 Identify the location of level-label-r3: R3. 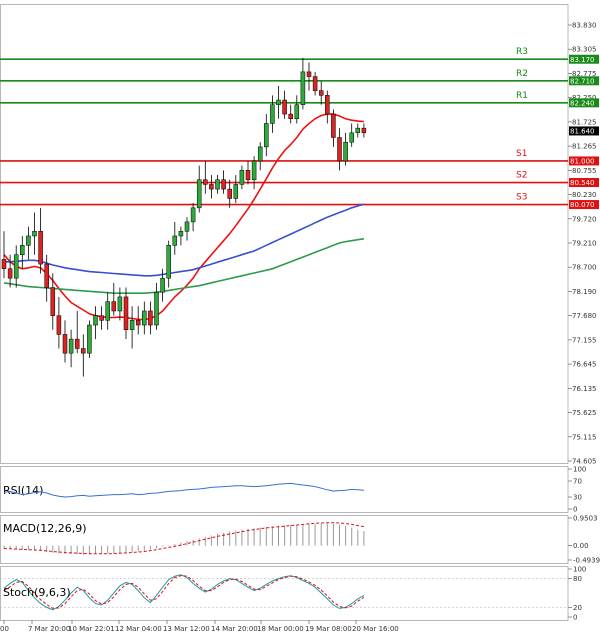
(522, 52).